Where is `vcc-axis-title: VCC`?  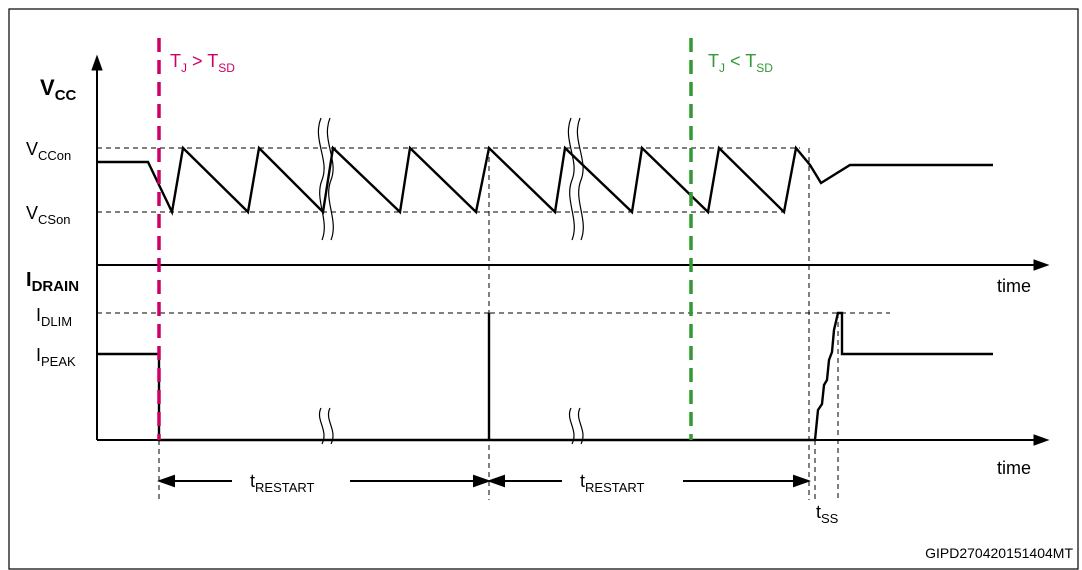
vcc-axis-title: VCC is located at coordinates (58, 89).